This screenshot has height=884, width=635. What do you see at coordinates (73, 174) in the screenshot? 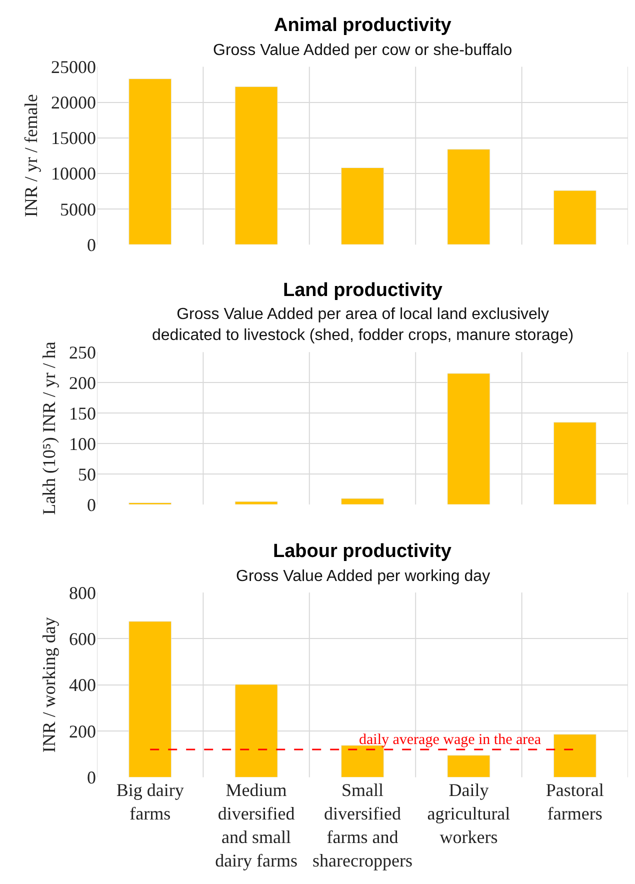
I see `y-tick-label: 10000` at bounding box center [73, 174].